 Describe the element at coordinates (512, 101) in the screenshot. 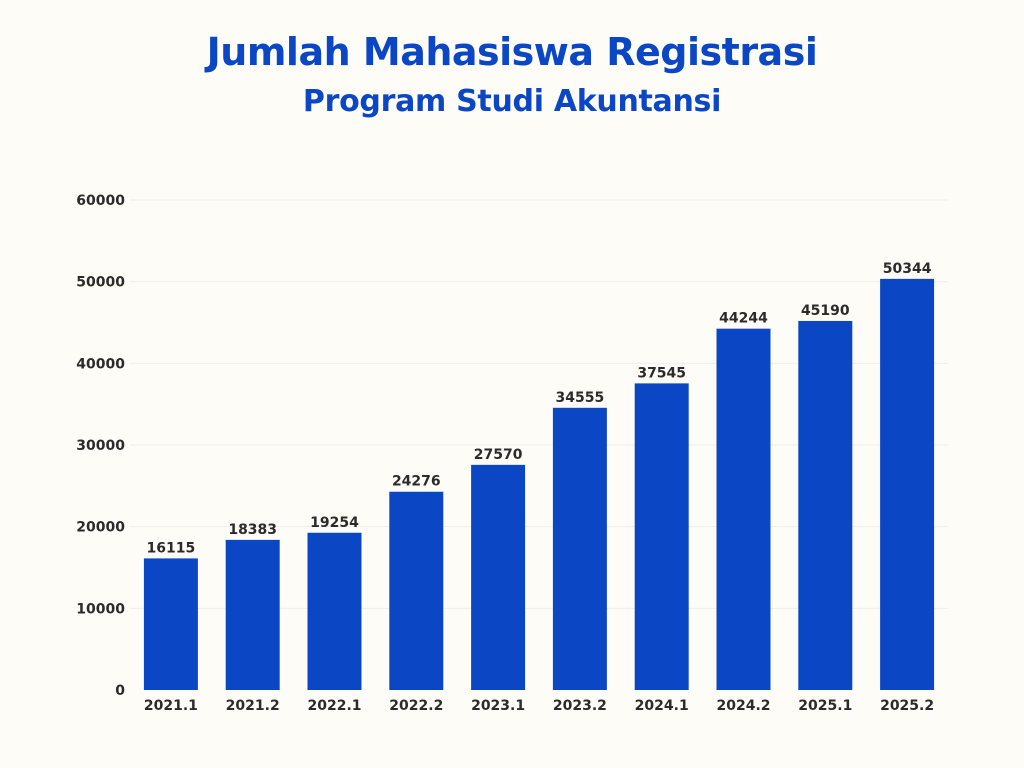

I see `chart-subtitle: Program Studi Akuntansi` at that location.